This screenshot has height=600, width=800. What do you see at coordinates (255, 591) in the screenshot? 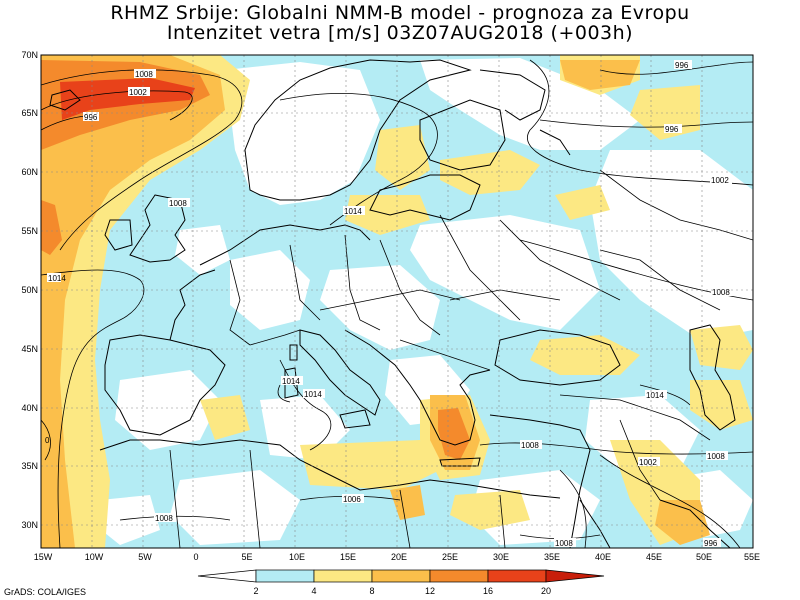
I see `colorbar-label: 2` at bounding box center [255, 591].